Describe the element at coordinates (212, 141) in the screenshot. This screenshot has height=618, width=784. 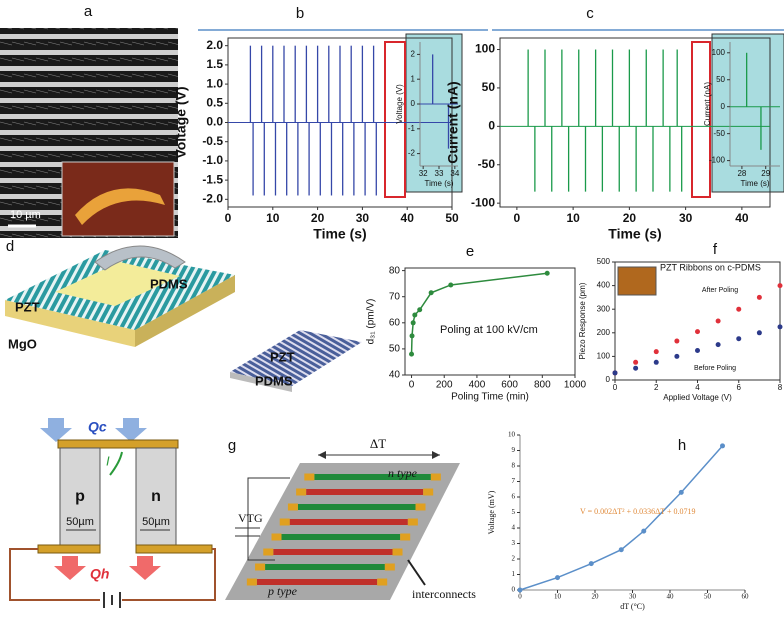
I see `y-tick-label: -0.5` at that location.